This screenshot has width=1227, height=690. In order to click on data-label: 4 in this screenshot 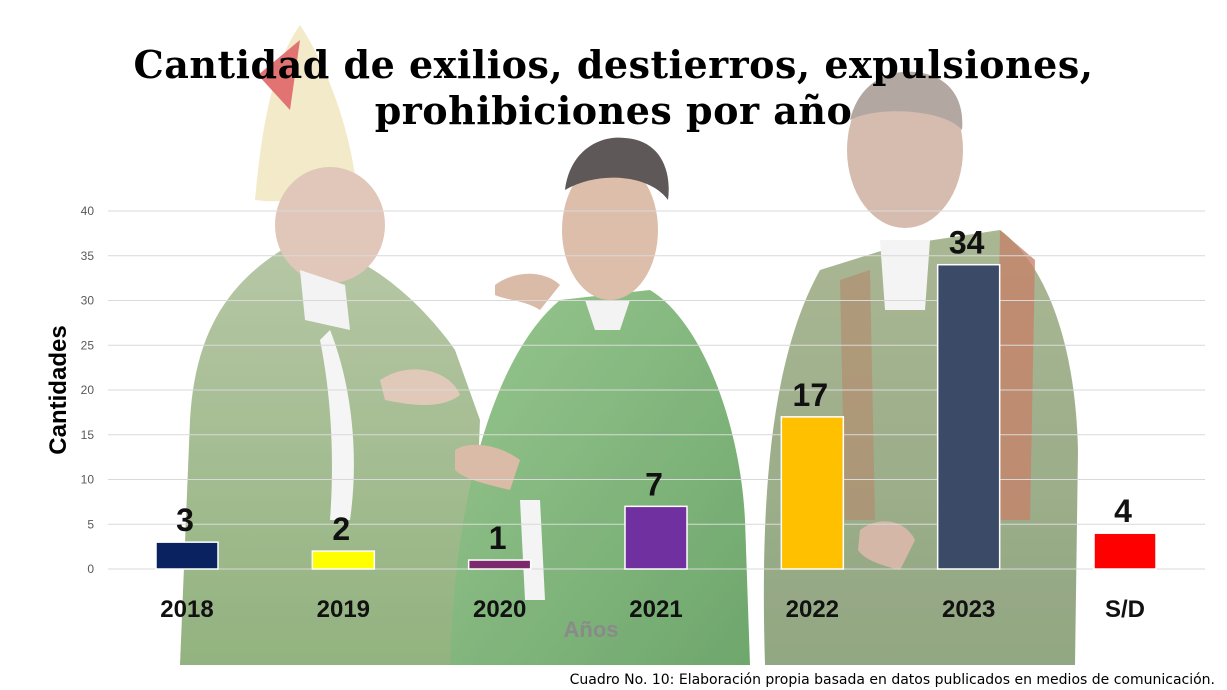, I will do `click(1123, 511)`.